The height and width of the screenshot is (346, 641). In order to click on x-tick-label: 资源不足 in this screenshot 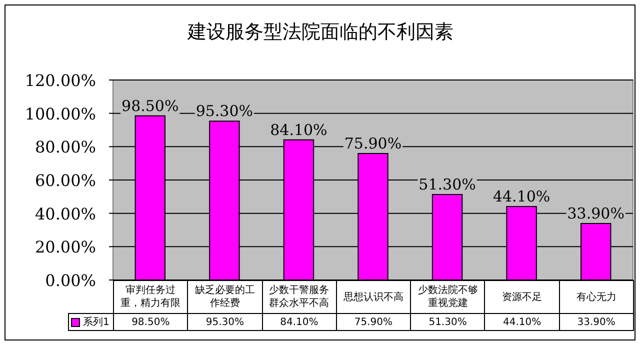, I will do `click(522, 297)`.